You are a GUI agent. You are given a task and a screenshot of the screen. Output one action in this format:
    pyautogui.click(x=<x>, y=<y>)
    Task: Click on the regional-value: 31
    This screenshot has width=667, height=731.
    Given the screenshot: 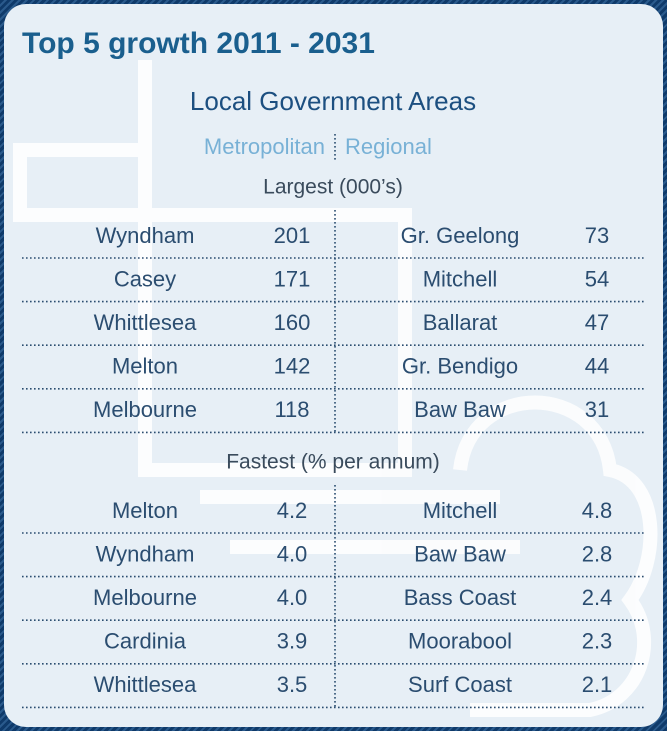 What is the action you would take?
    pyautogui.click(x=597, y=409)
    